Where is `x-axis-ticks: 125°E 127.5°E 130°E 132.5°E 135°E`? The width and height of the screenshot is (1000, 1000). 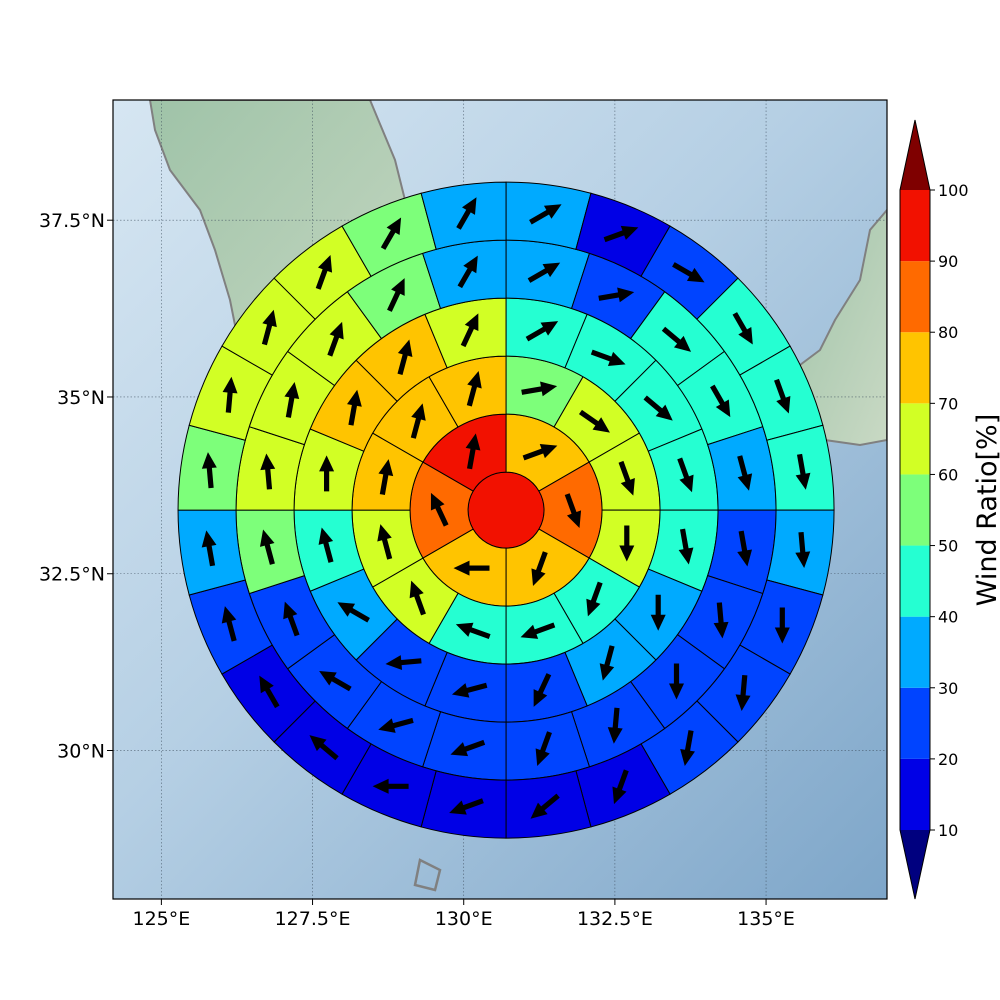
x-axis-ticks: 125°E 127.5°E 130°E 132.5°E 135°E is located at coordinates (463, 914).